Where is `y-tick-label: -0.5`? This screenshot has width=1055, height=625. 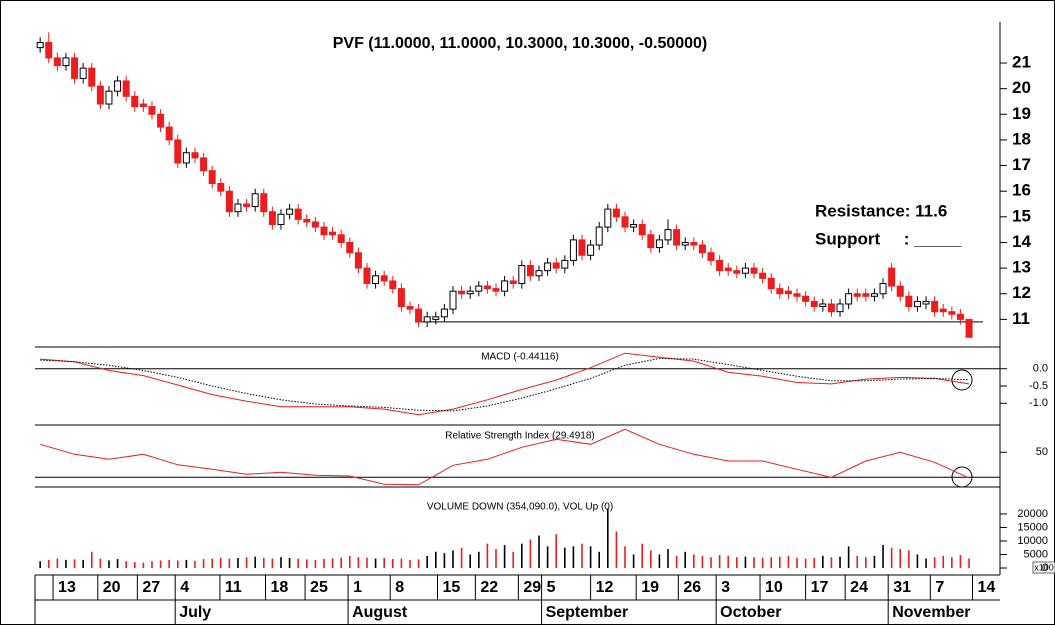
y-tick-label: -0.5 is located at coordinates (1038, 386).